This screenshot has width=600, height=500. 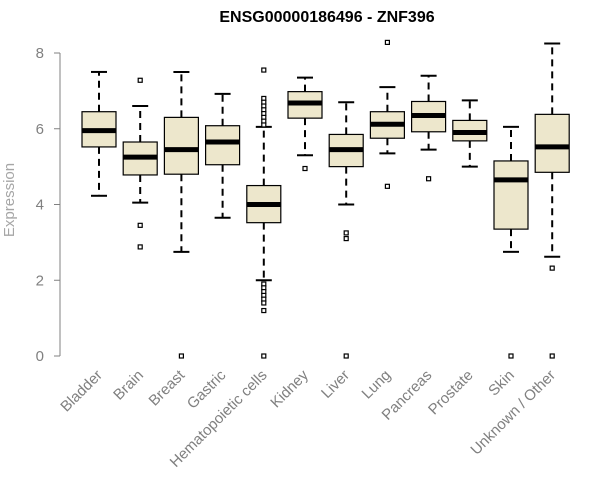 I want to click on y-tick-label: 2, so click(x=40, y=280).